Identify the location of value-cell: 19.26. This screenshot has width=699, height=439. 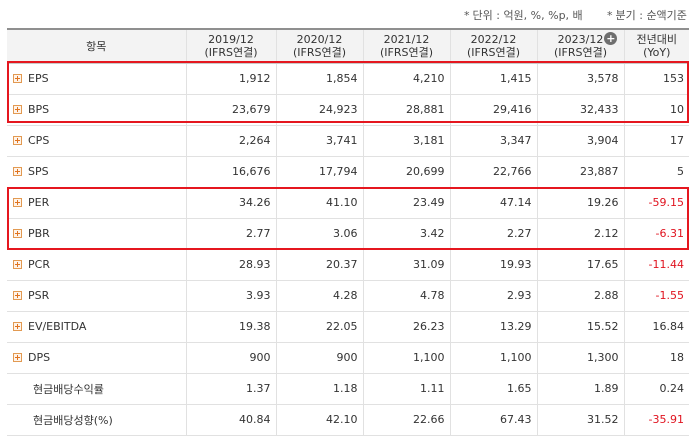
(580, 203).